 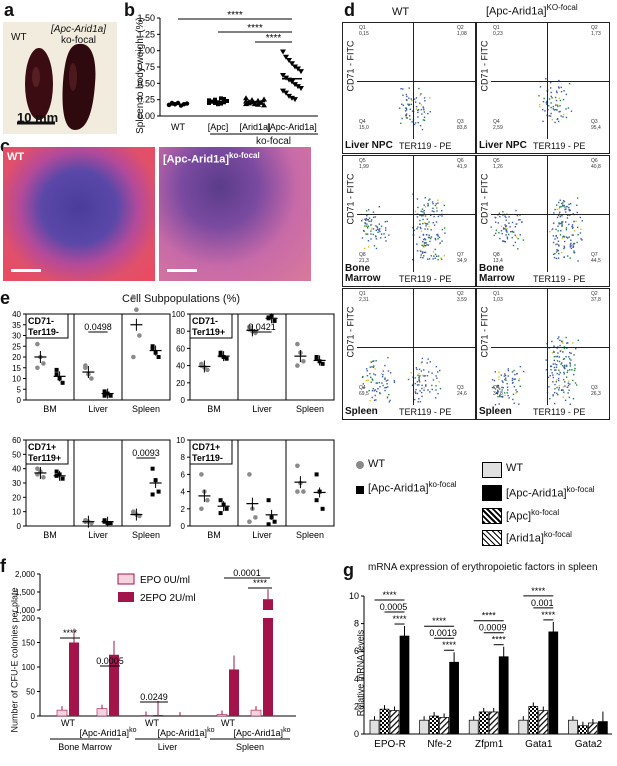 I want to click on histology-ko-scalebar, so click(x=182, y=270).